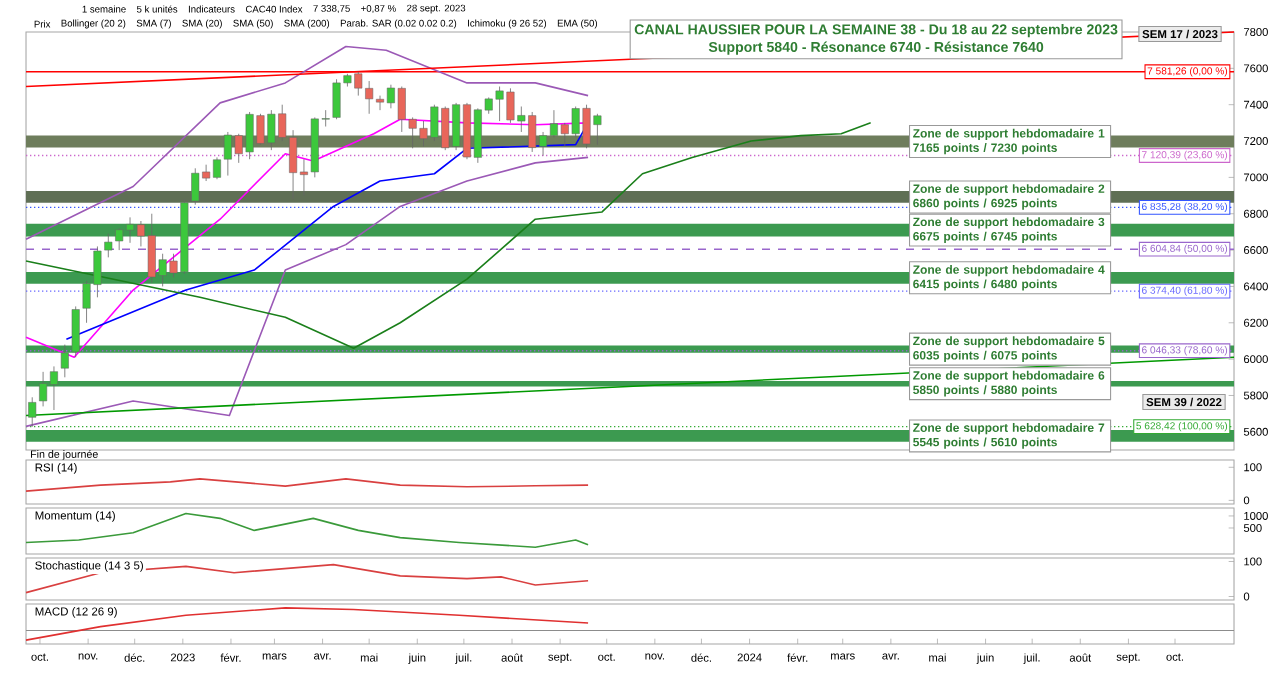  What do you see at coordinates (32, 412) in the screenshot?
I see `candlestick` at bounding box center [32, 412].